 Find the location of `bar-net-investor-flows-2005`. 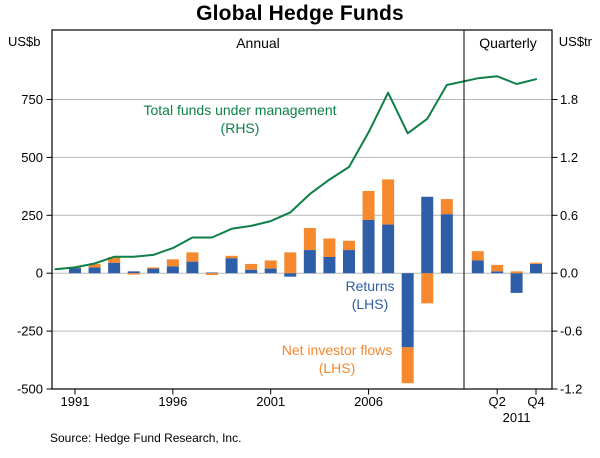

bar-net-investor-flows-2005 is located at coordinates (348, 245).